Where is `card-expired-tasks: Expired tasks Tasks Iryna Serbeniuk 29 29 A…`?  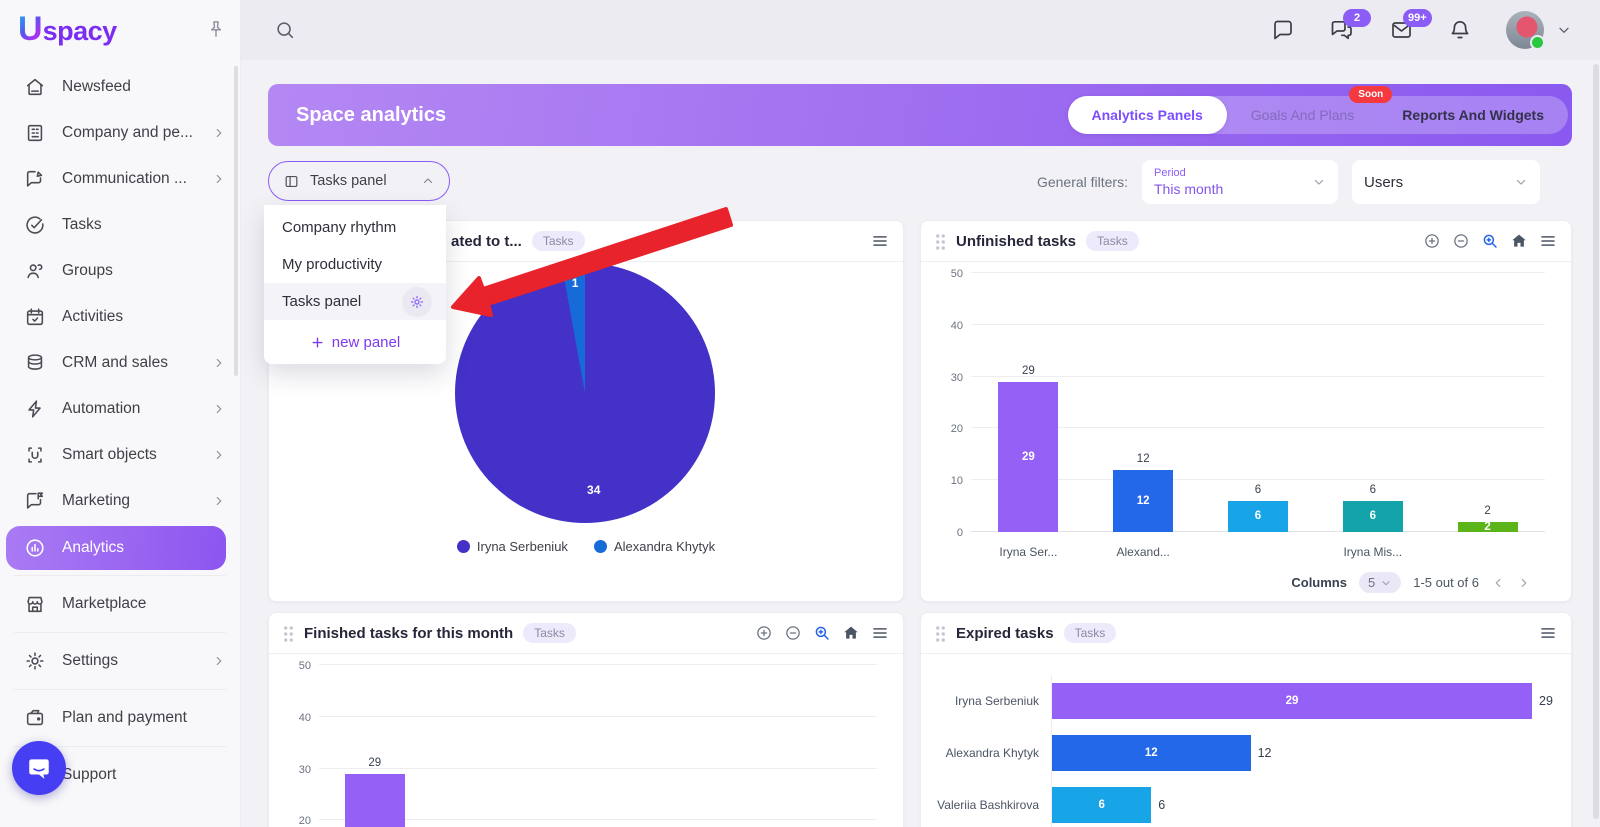
card-expired-tasks: Expired tasks Tasks Iryna Serbeniuk 29 29 A… is located at coordinates (1246, 719).